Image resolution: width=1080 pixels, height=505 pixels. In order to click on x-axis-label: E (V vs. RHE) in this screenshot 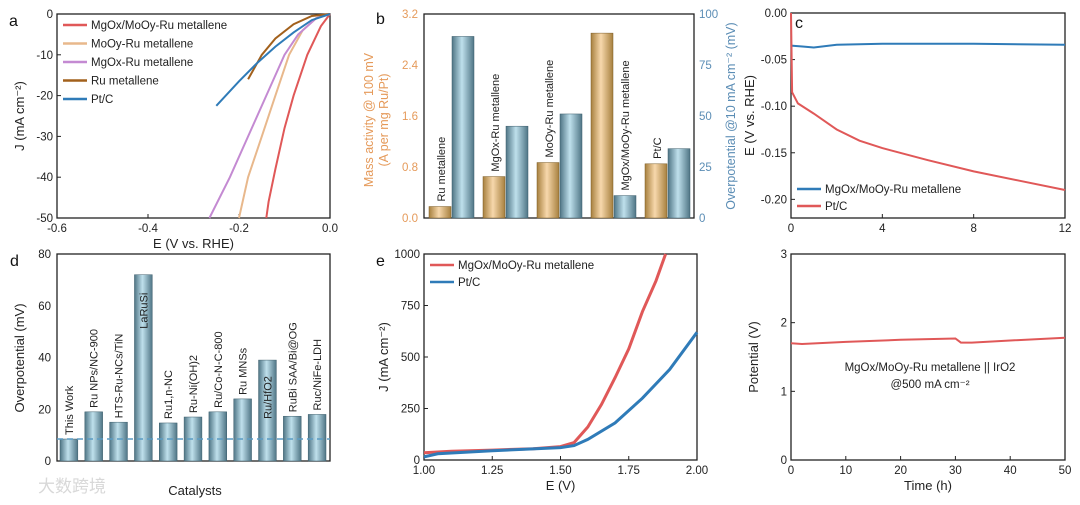, I will do `click(193, 243)`.